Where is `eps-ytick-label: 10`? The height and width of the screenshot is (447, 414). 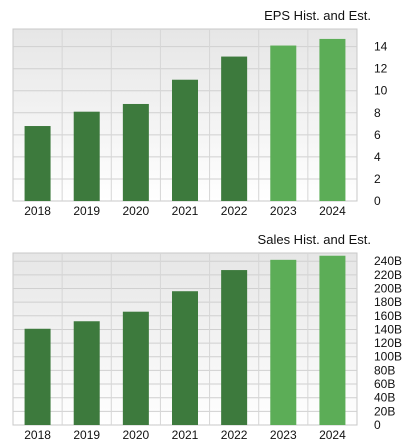 eps-ytick-label: 10 is located at coordinates (381, 91).